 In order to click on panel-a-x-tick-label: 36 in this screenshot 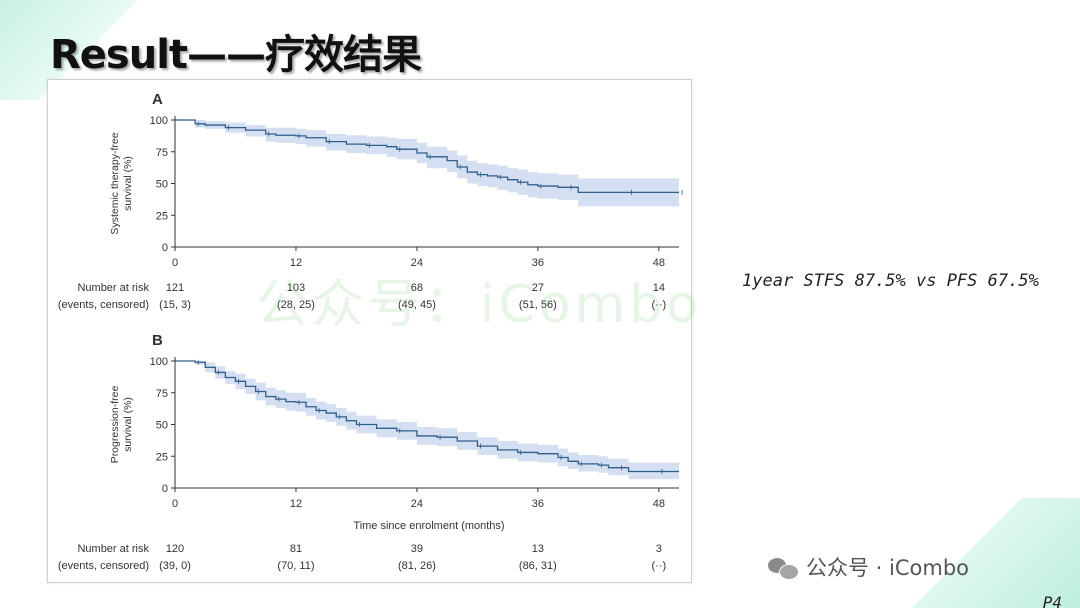, I will do `click(538, 263)`.